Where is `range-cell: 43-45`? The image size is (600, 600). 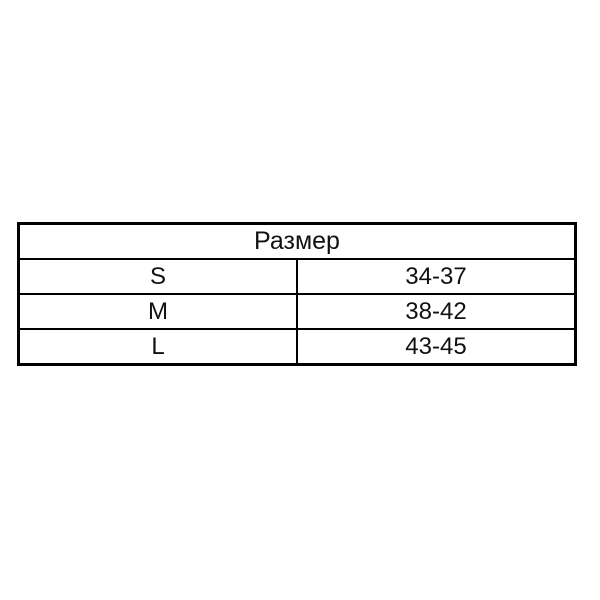 range-cell: 43-45 is located at coordinates (436, 347).